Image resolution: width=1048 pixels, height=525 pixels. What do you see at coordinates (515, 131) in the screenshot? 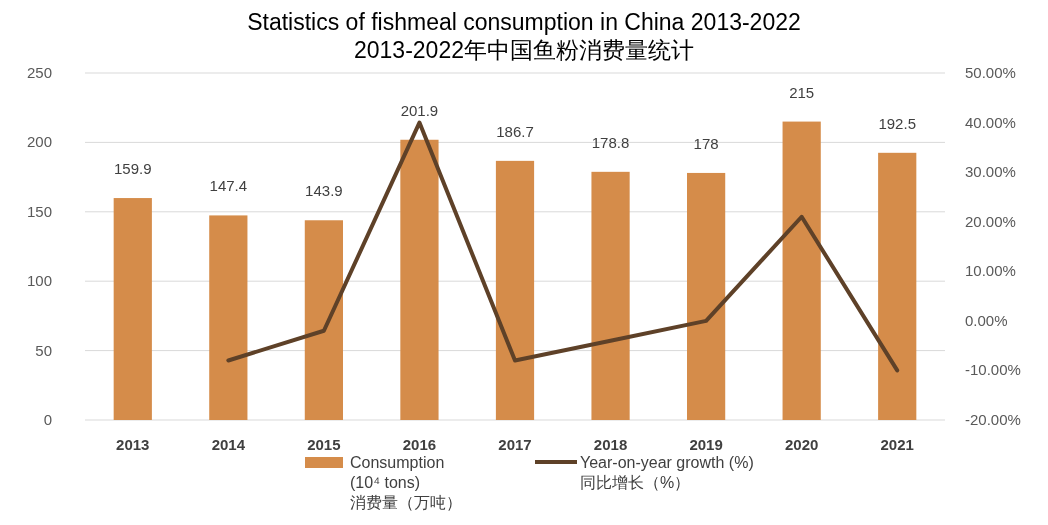
I see `data-label: 186.7` at bounding box center [515, 131].